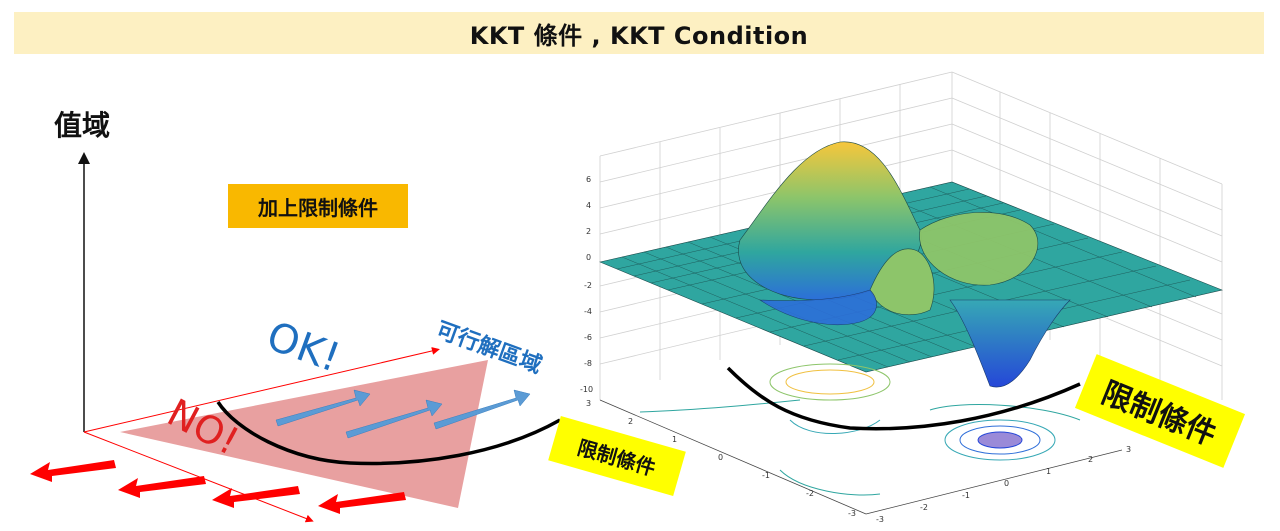 This screenshot has height=531, width=1280. What do you see at coordinates (588, 337) in the screenshot?
I see `z-tick: -6` at bounding box center [588, 337].